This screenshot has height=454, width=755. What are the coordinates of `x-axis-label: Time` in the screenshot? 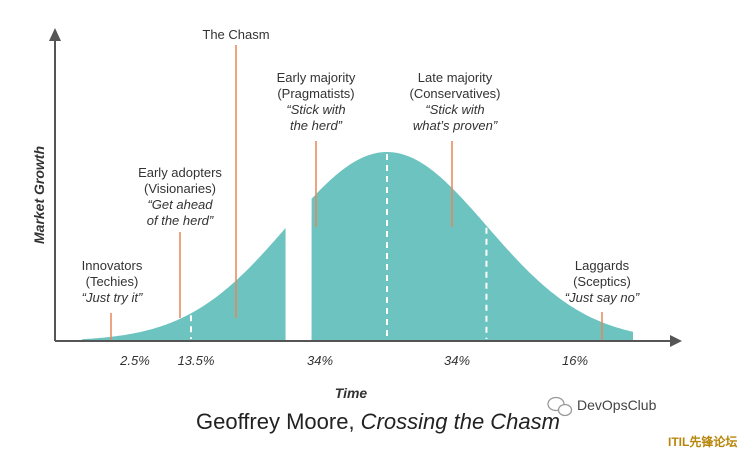 It's located at (351, 393).